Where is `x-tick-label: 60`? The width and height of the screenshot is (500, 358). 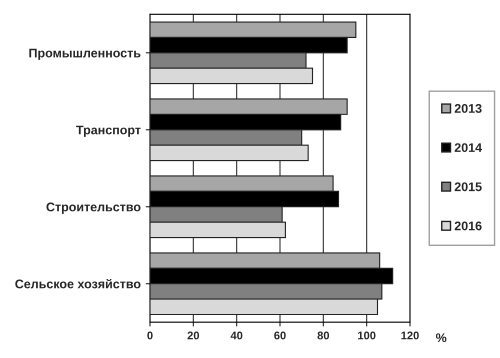 x-tick-label: 60 is located at coordinates (280, 336).